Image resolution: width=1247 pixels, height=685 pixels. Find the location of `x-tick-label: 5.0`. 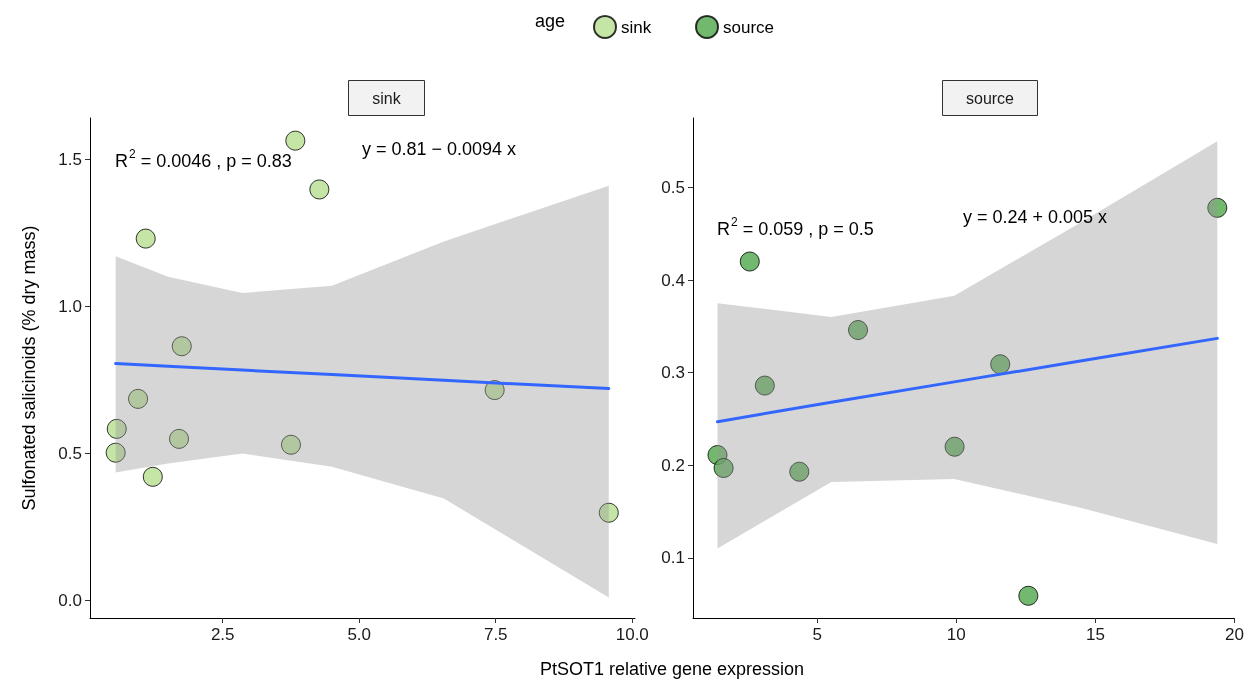

x-tick-label: 5.0 is located at coordinates (359, 634).